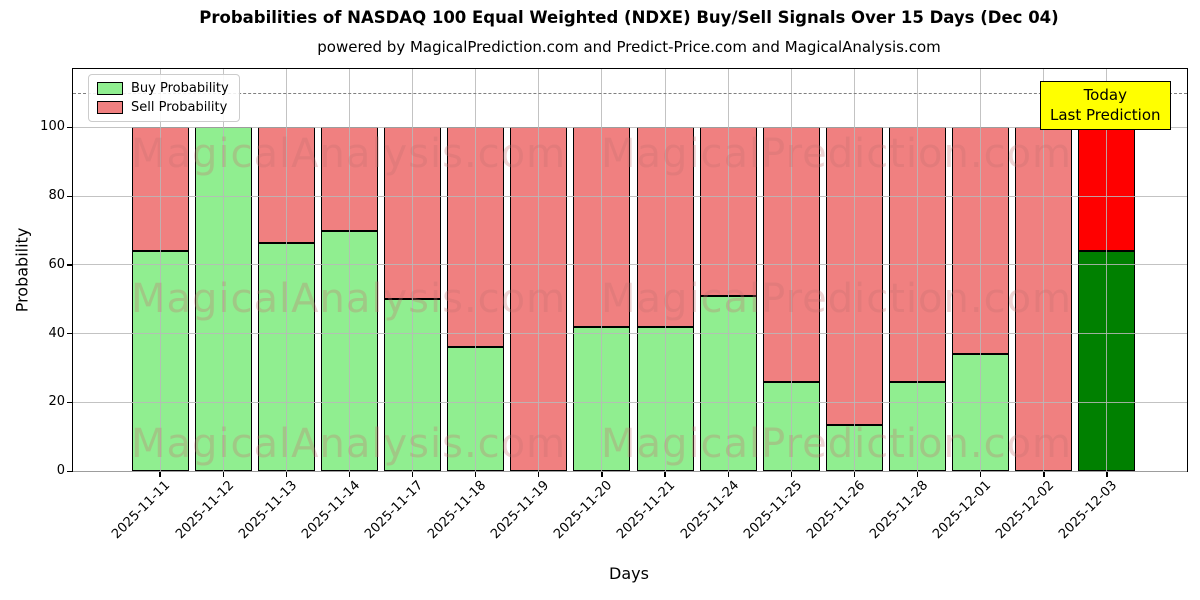 The image size is (1200, 600). What do you see at coordinates (60, 470) in the screenshot?
I see `y-tick-label: 0` at bounding box center [60, 470].